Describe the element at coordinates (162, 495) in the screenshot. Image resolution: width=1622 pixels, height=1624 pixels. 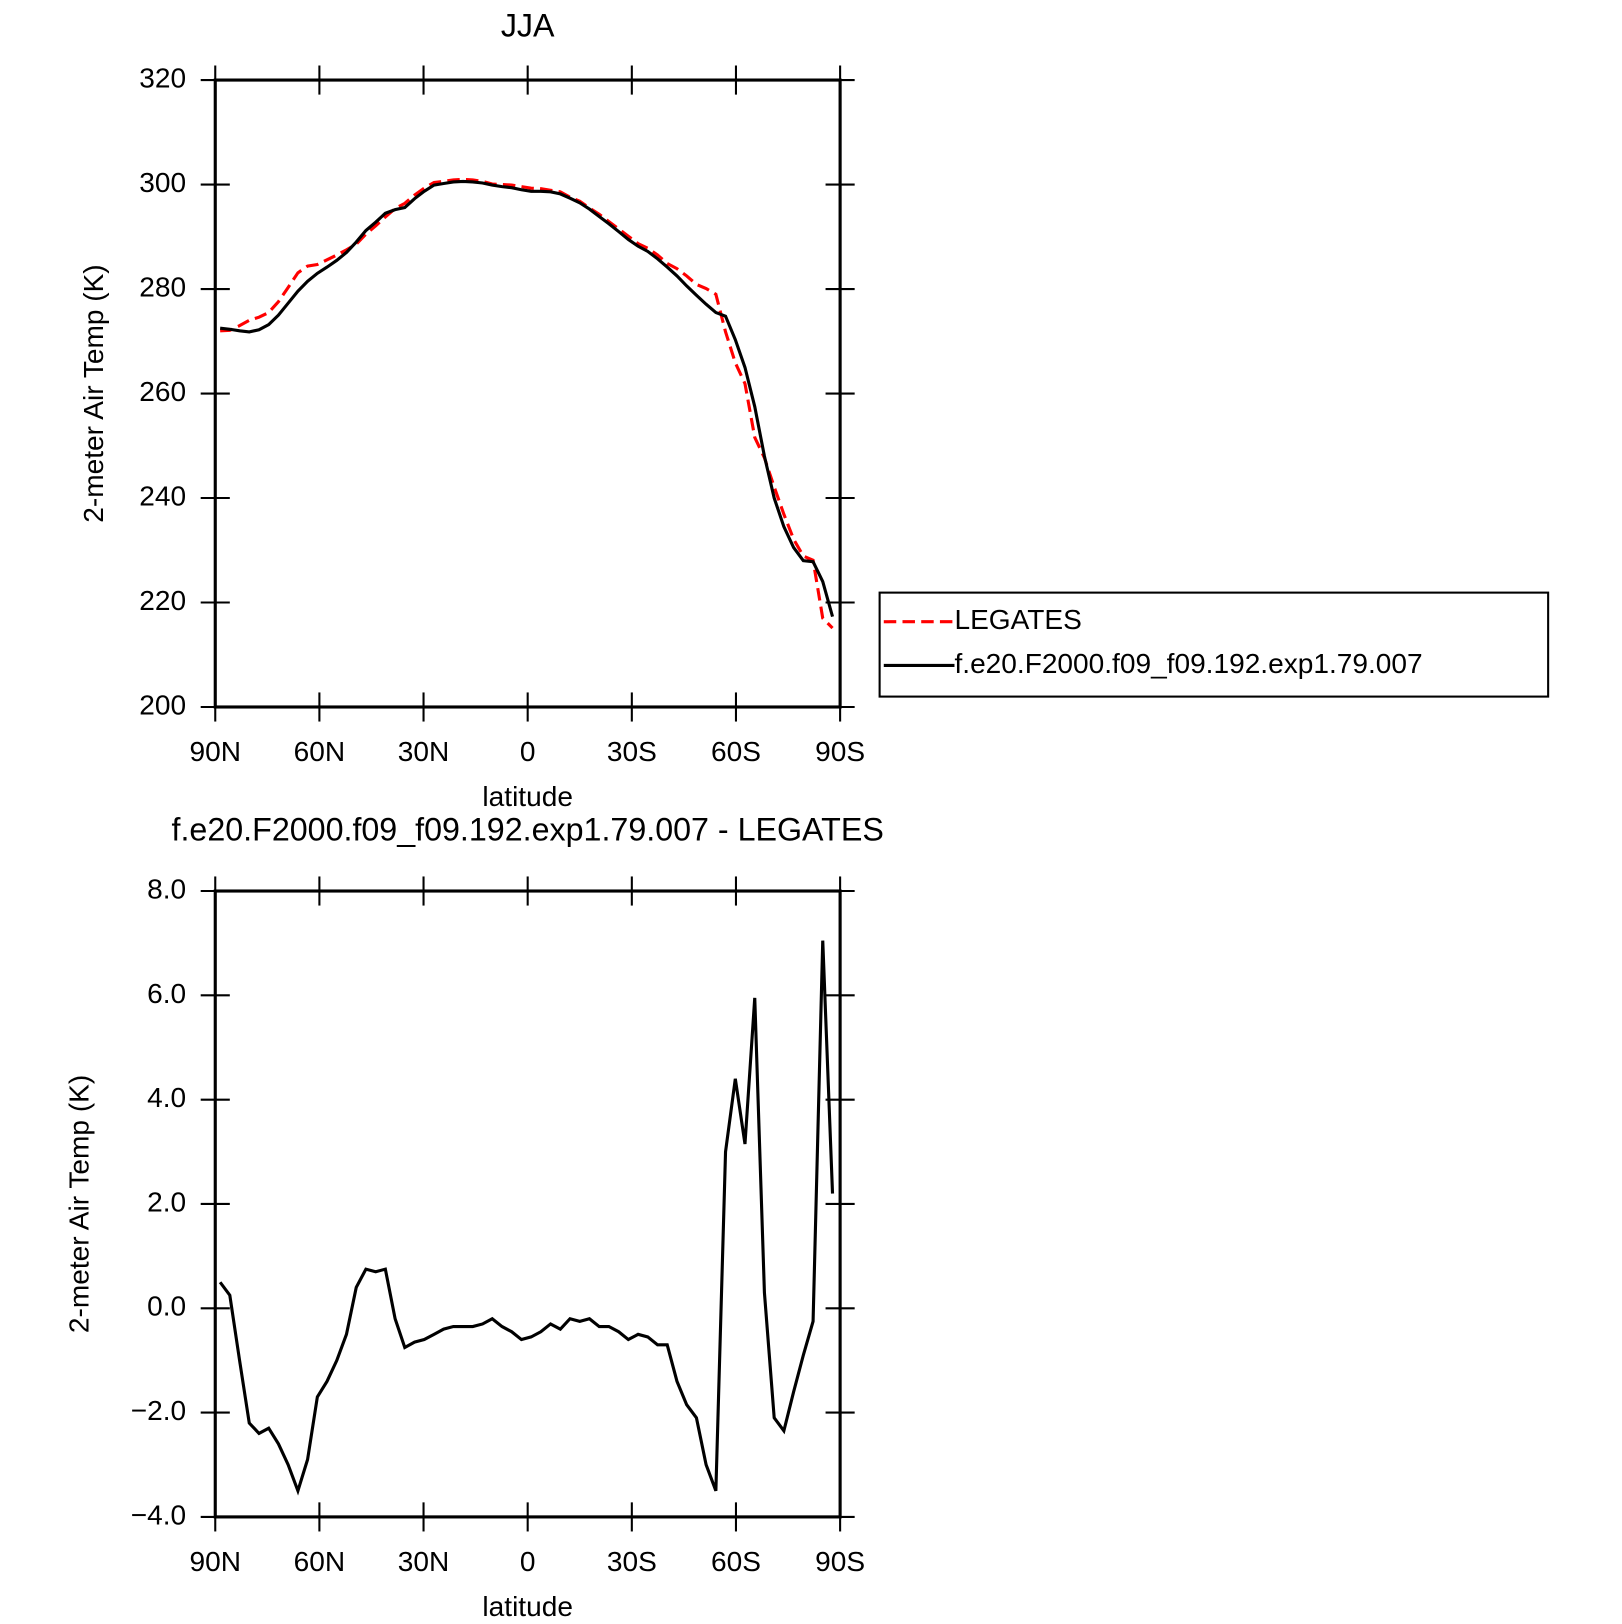
I see `y-tick-label: 240` at that location.